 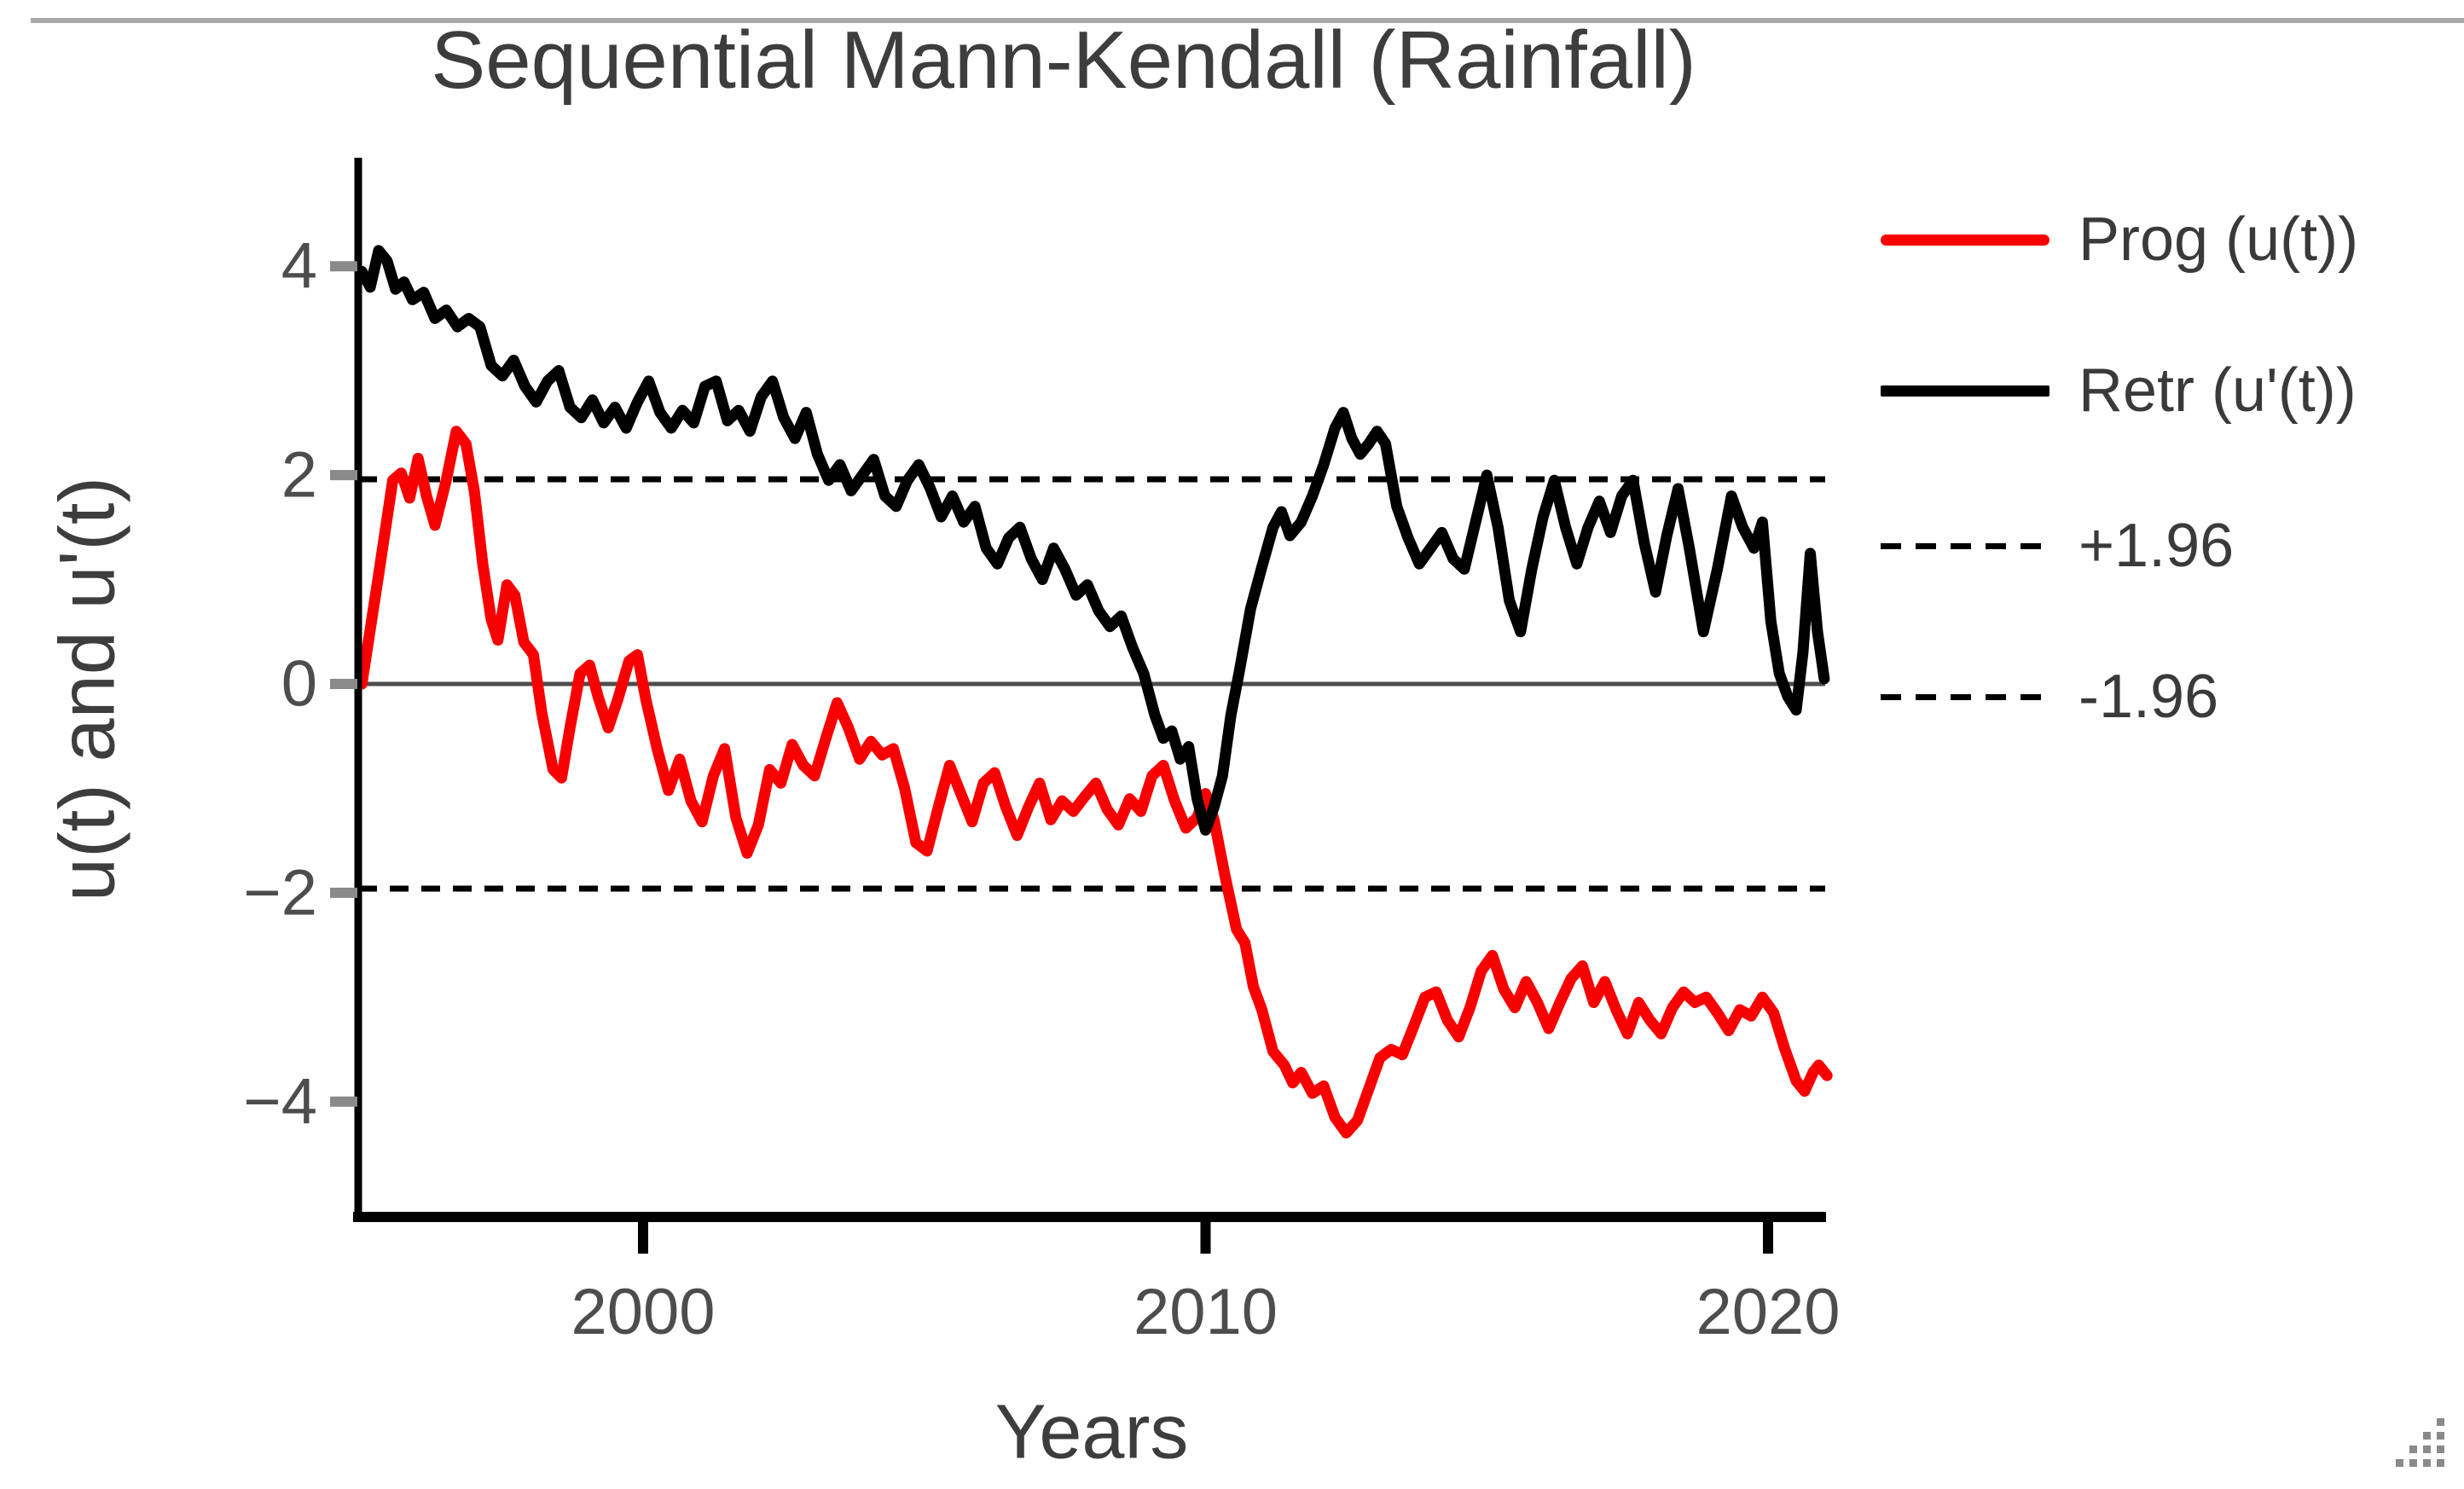 I want to click on legend-swatch-retr-line-icon, so click(x=1965, y=391).